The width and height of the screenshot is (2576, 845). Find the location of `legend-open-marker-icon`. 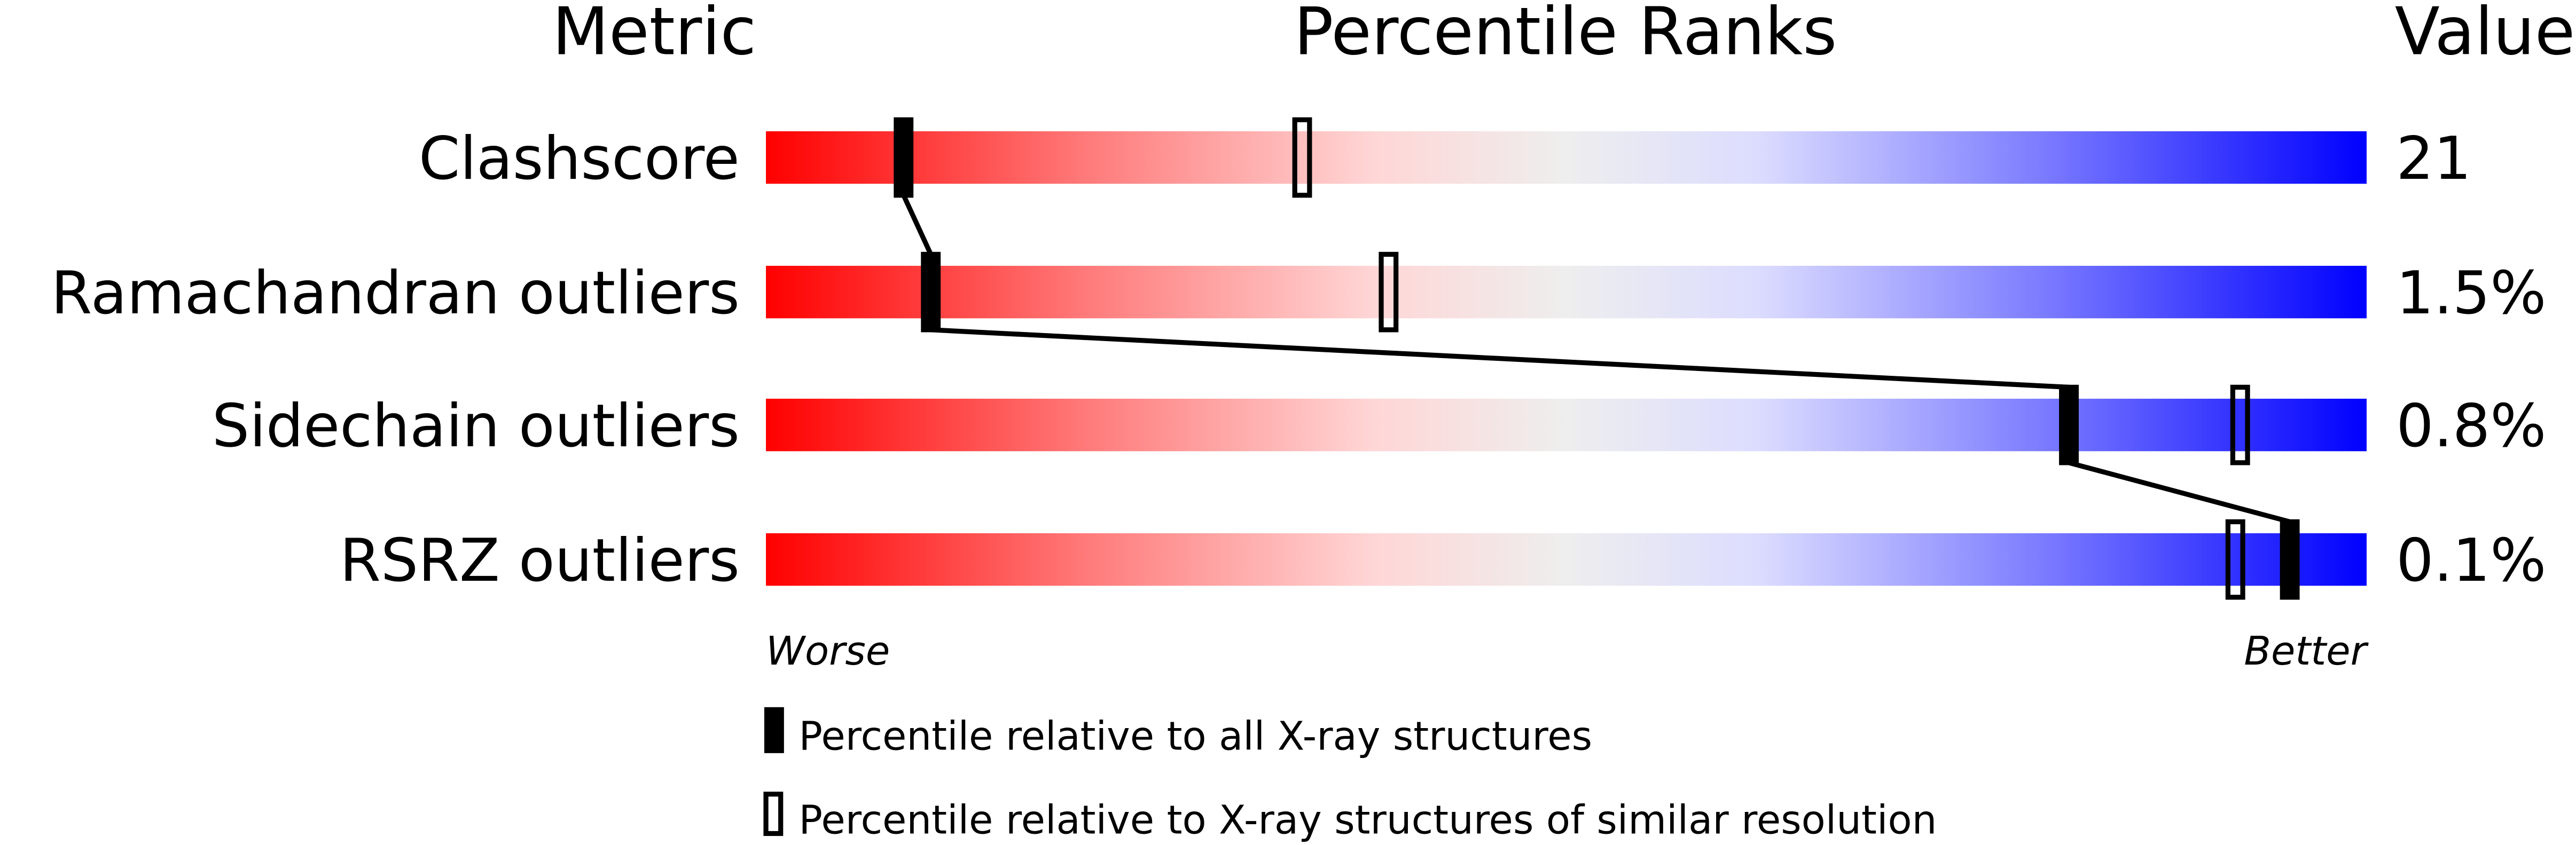

legend-open-marker-icon is located at coordinates (773, 814).